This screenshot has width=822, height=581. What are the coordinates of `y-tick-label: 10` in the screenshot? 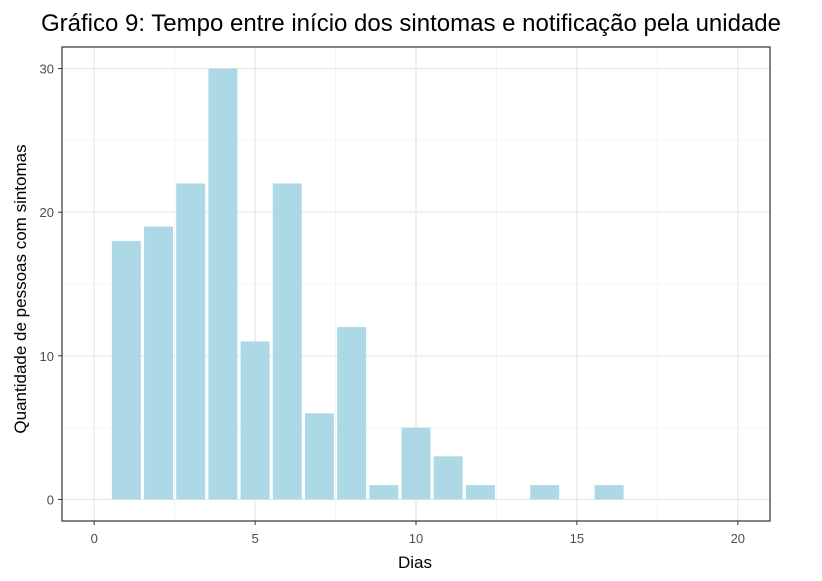 It's located at (47, 356).